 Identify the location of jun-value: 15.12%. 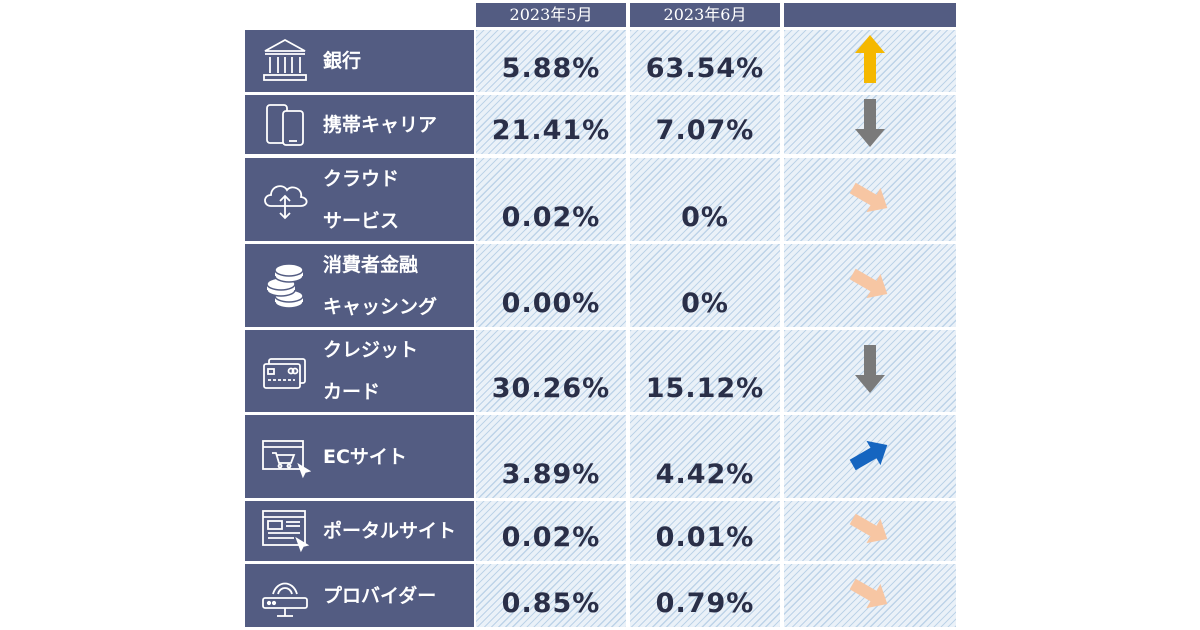
(705, 388).